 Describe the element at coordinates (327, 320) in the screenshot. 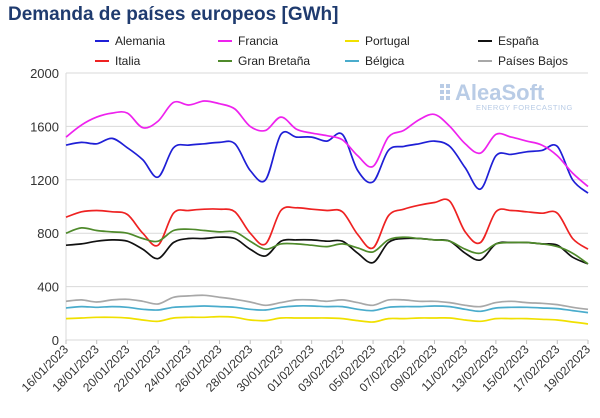

I see `series-line-portugal` at that location.